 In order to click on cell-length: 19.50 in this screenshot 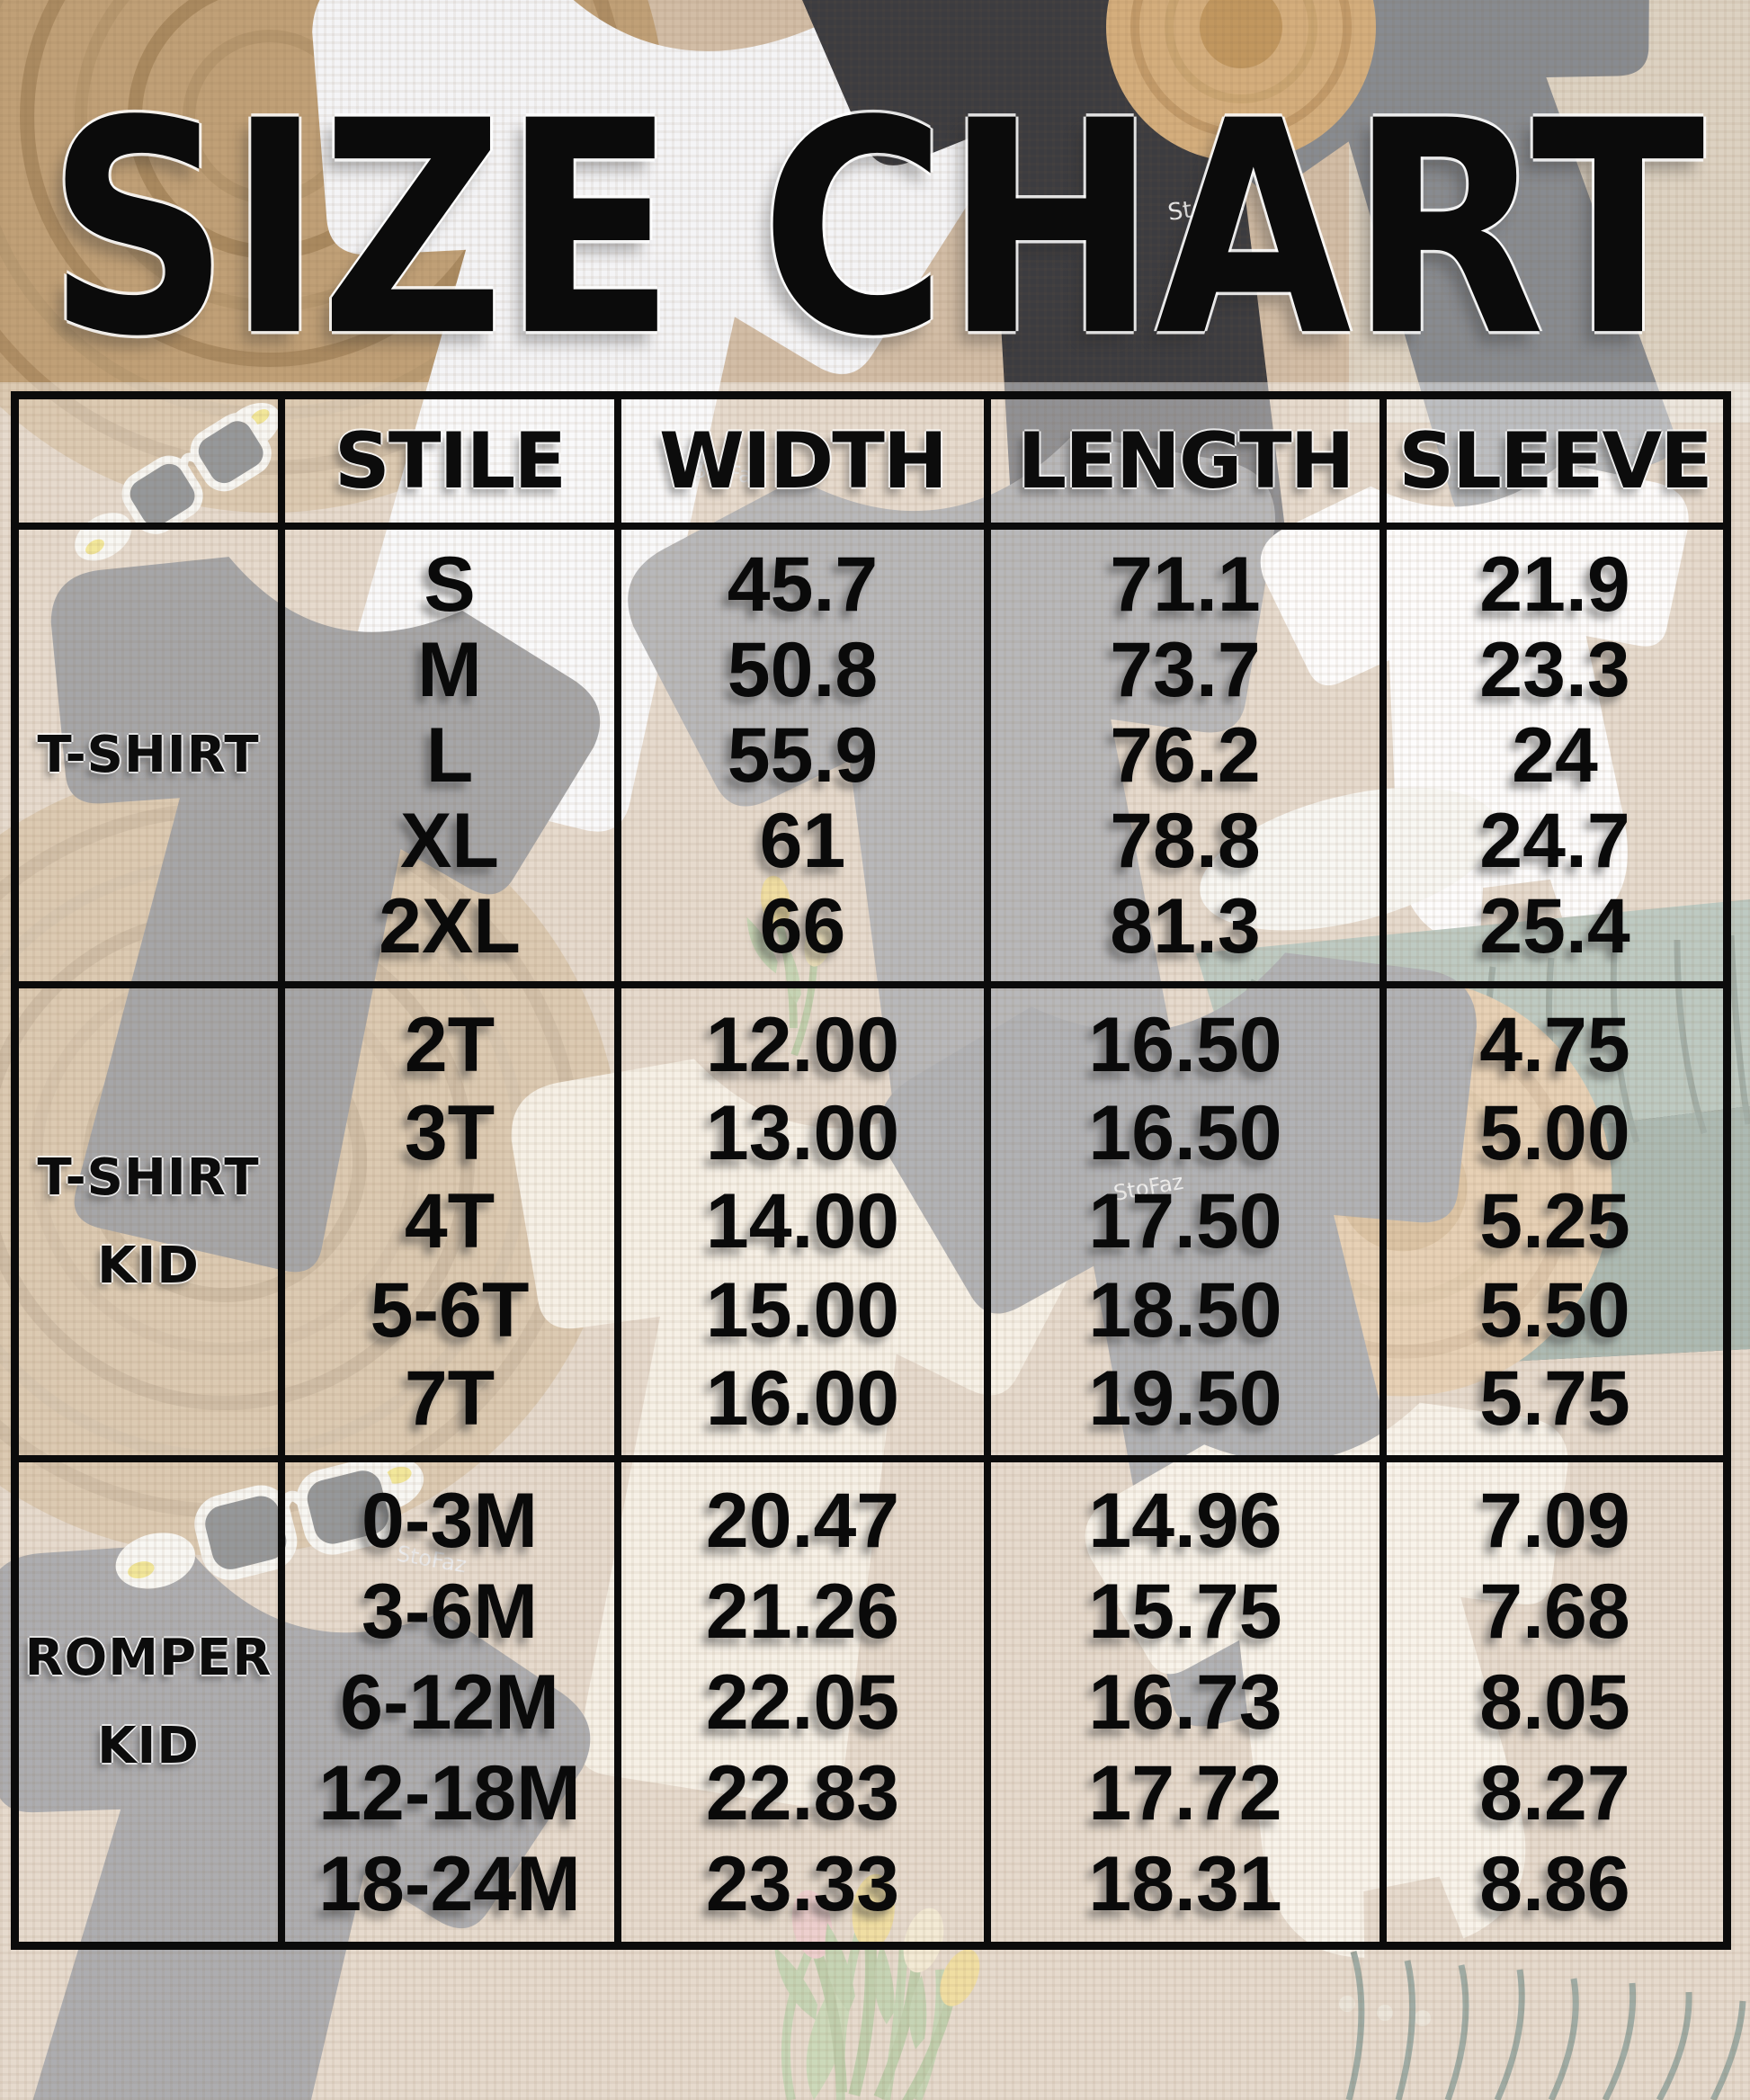, I will do `click(1185, 1398)`.